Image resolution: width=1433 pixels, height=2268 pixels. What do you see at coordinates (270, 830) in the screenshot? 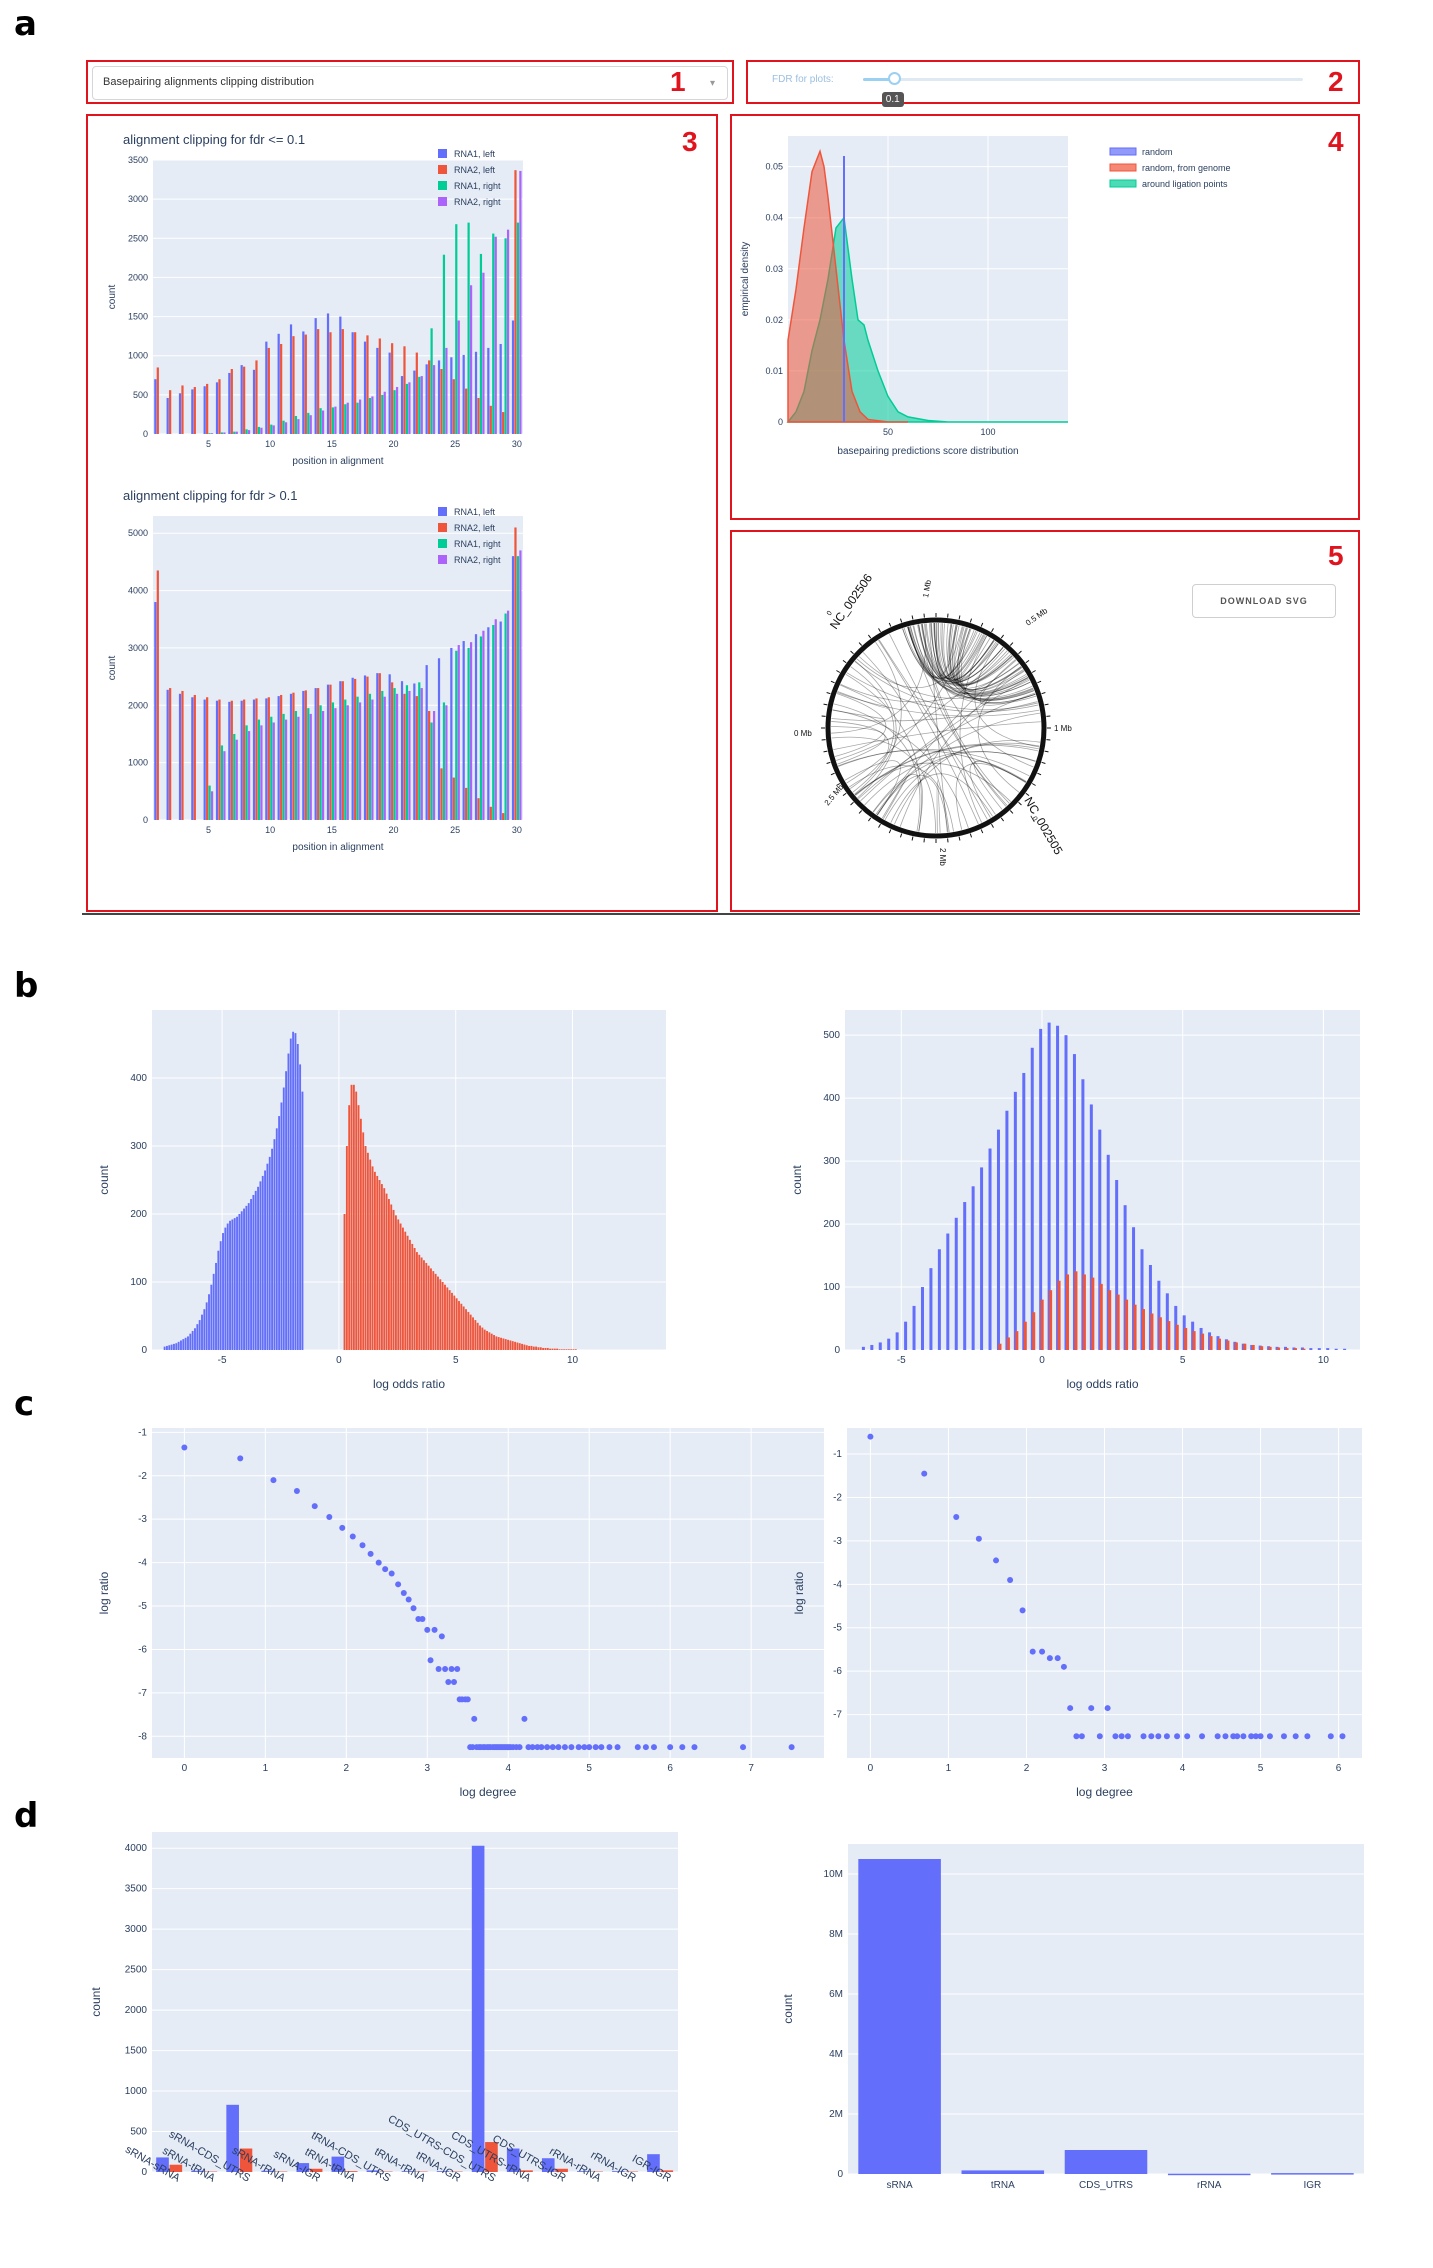
I see `x-tick-label: 10` at bounding box center [270, 830].